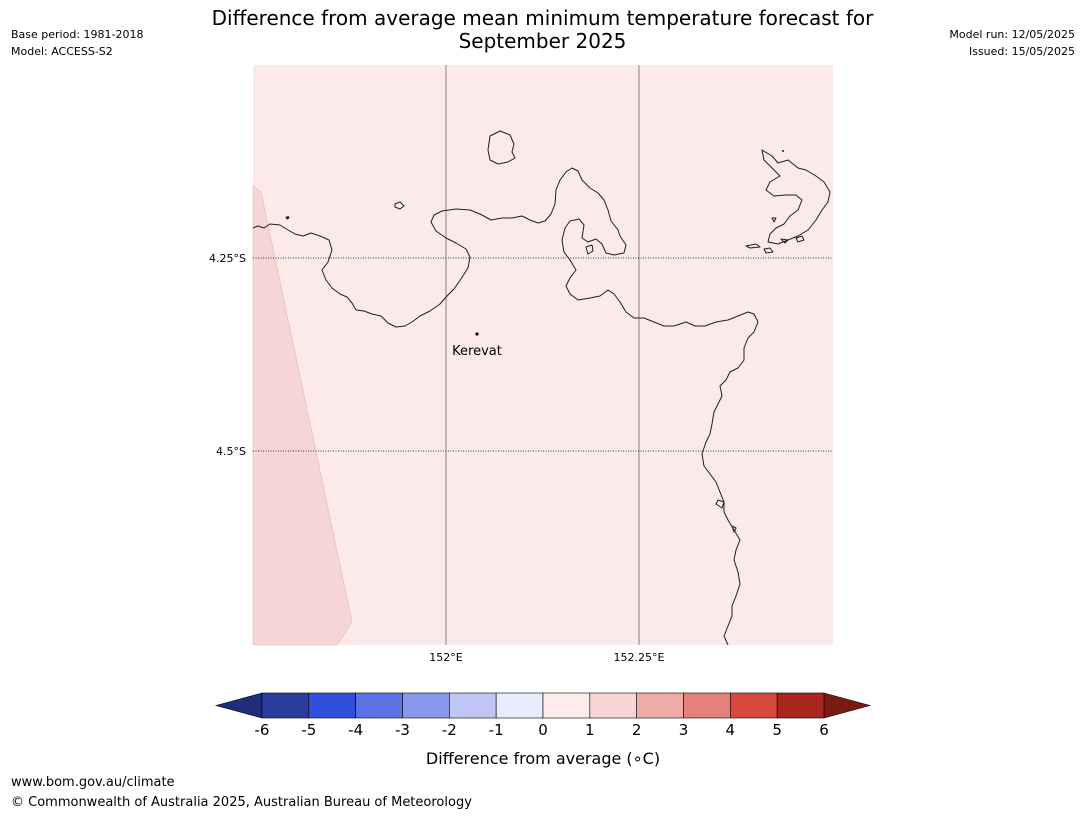  What do you see at coordinates (796, 197) in the screenshot?
I see `duke-of-york-main` at bounding box center [796, 197].